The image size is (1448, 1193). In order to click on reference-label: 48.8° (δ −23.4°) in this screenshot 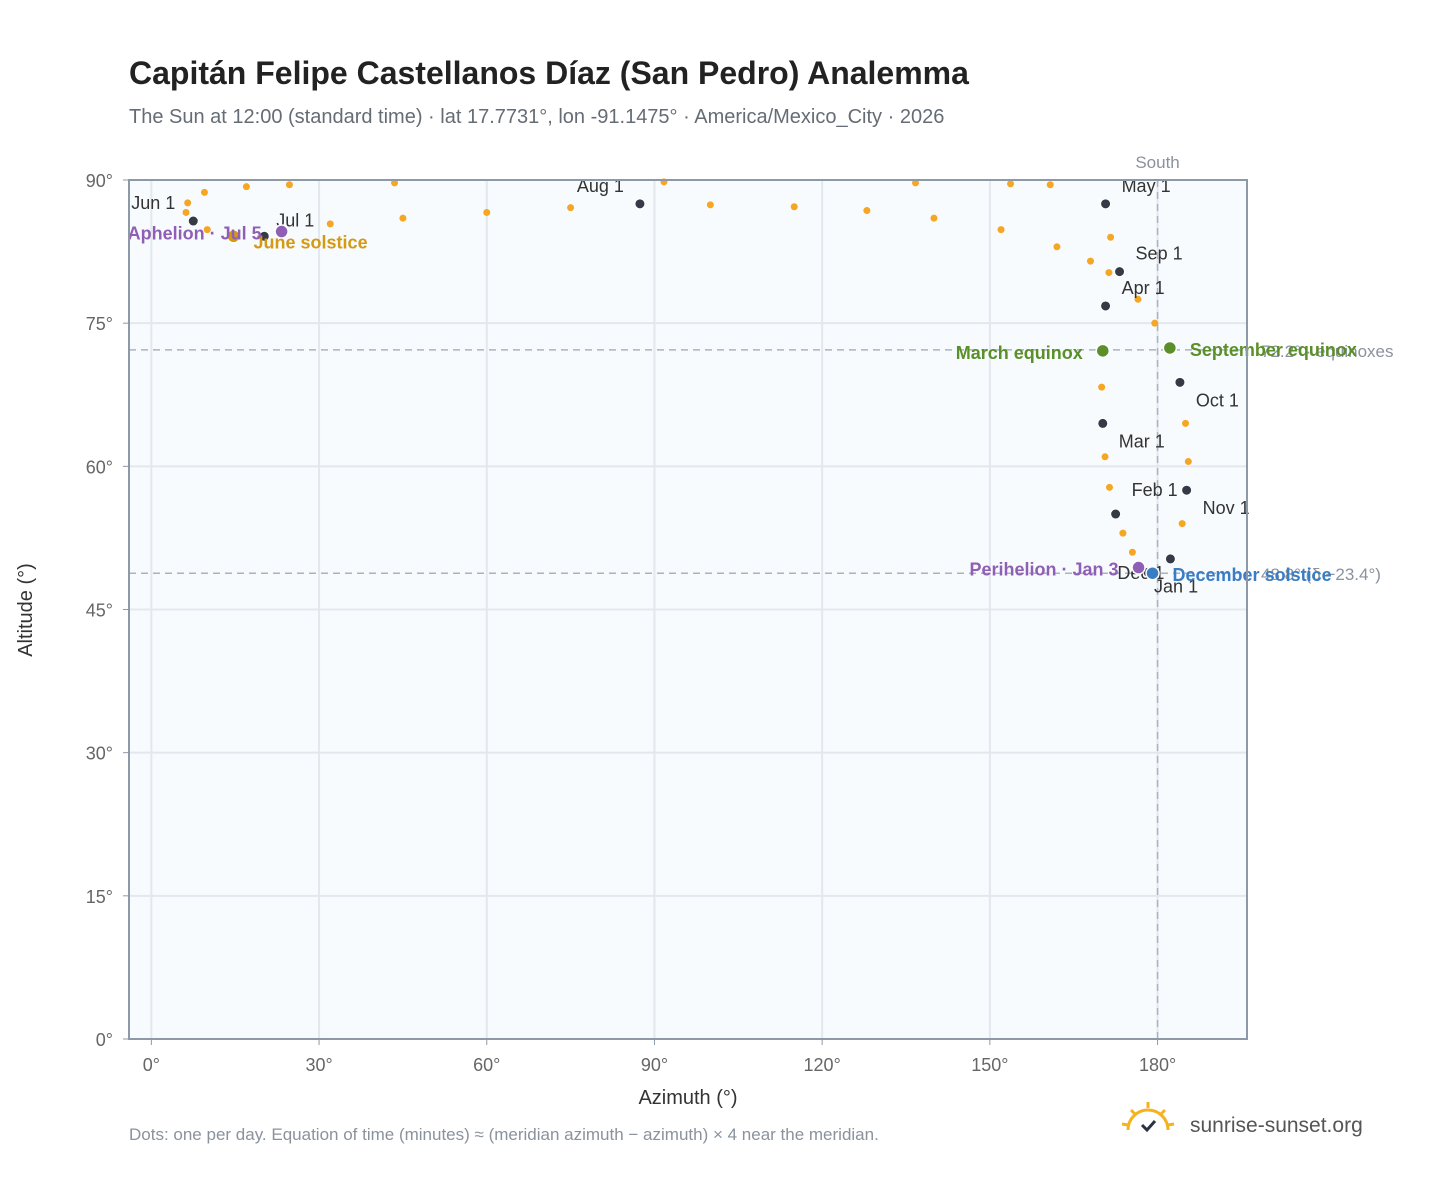, I will do `click(1321, 574)`.